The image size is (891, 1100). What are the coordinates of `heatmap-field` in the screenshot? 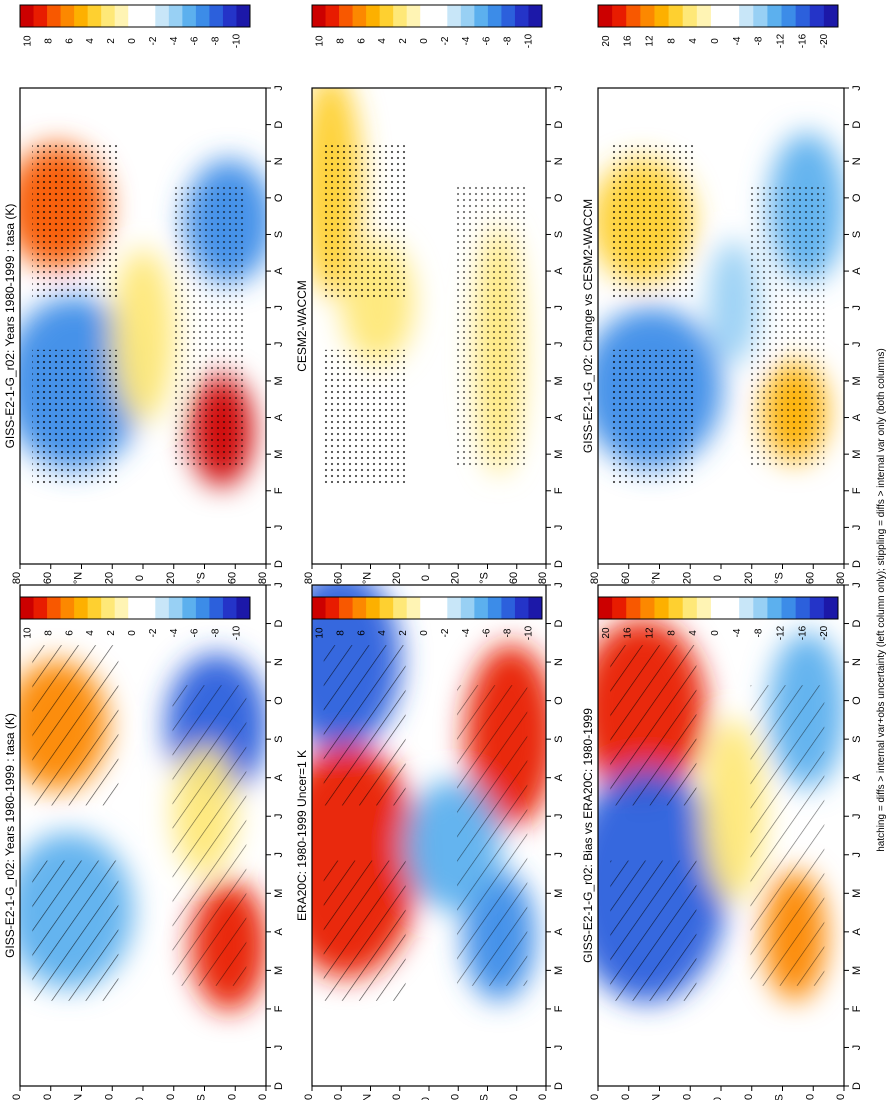 It's located at (143, 828).